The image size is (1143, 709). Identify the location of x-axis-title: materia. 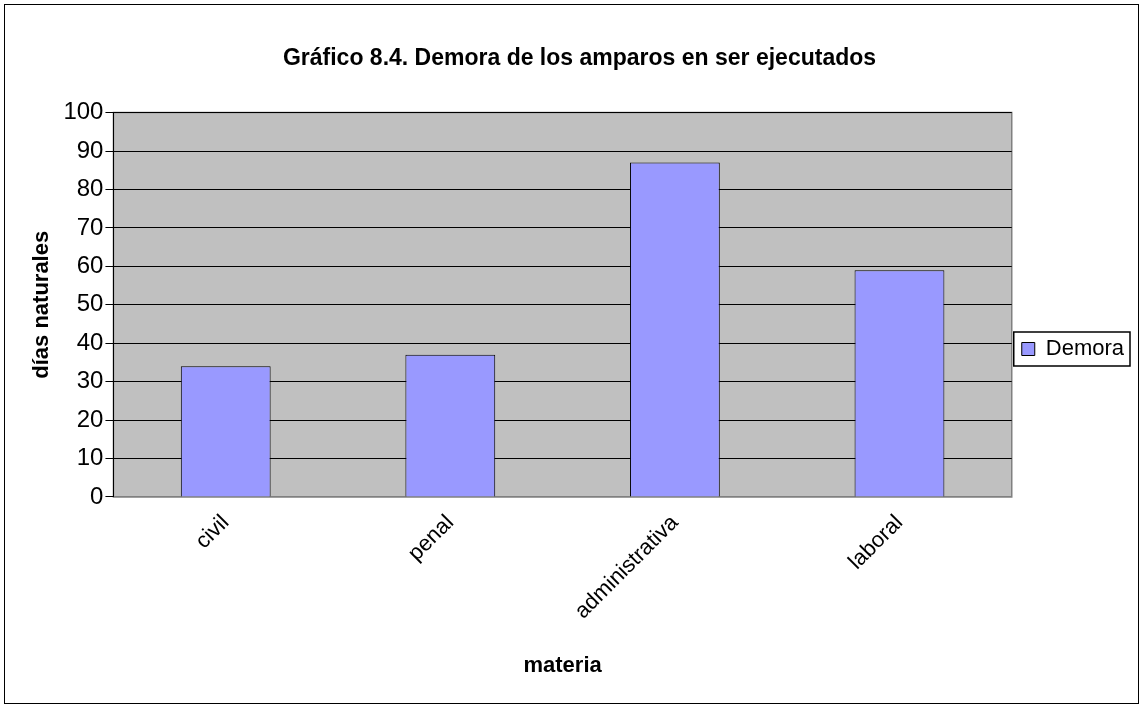
(563, 664).